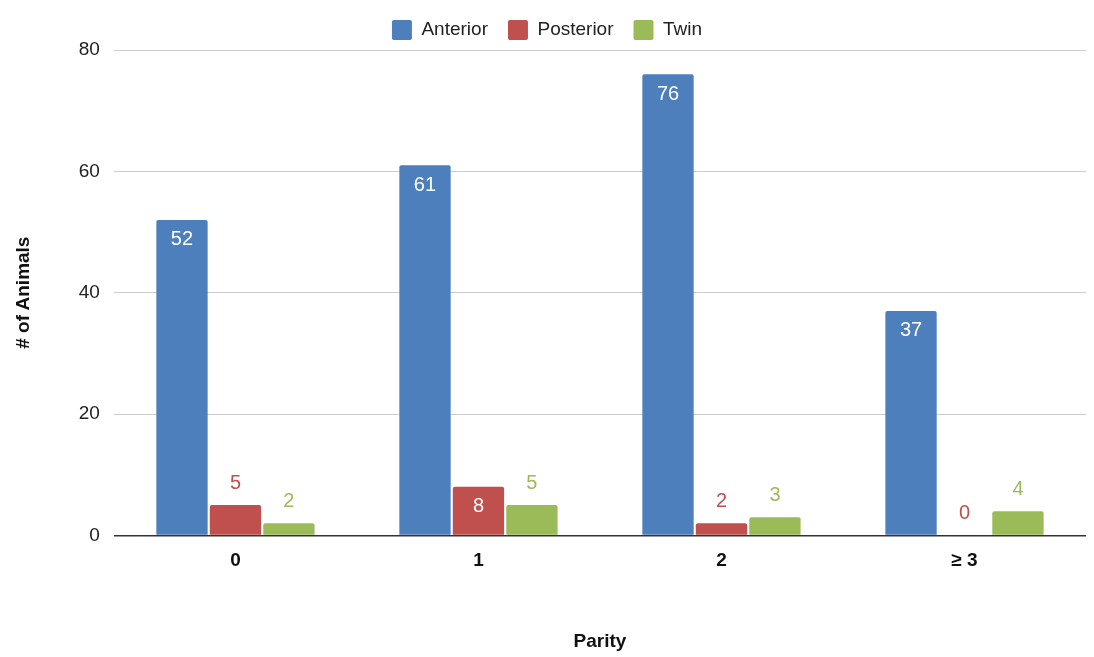 Image resolution: width=1094 pixels, height=657 pixels. What do you see at coordinates (455, 29) in the screenshot?
I see `legend-label: Anterior` at bounding box center [455, 29].